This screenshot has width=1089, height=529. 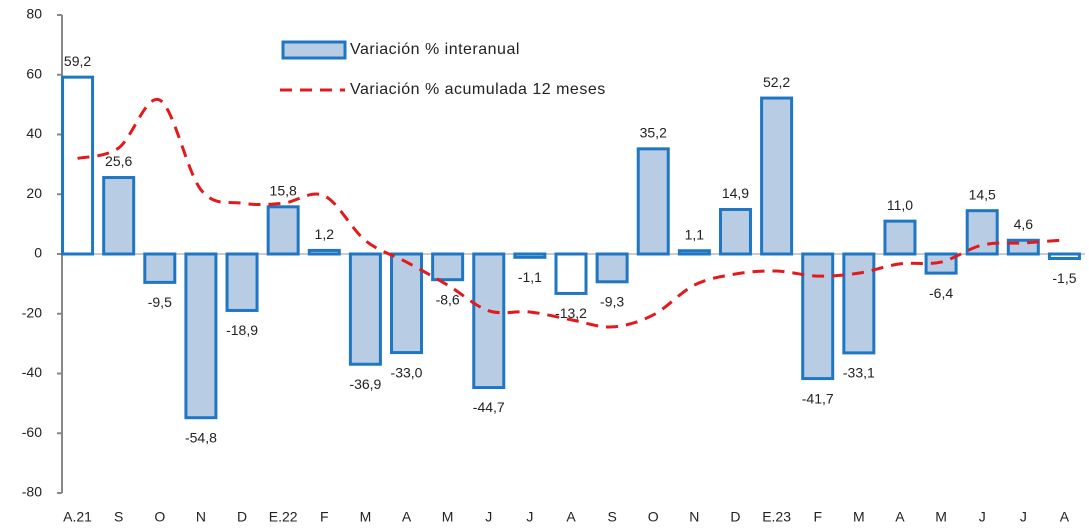 What do you see at coordinates (77, 517) in the screenshot?
I see `x-tick-label: A.21` at bounding box center [77, 517].